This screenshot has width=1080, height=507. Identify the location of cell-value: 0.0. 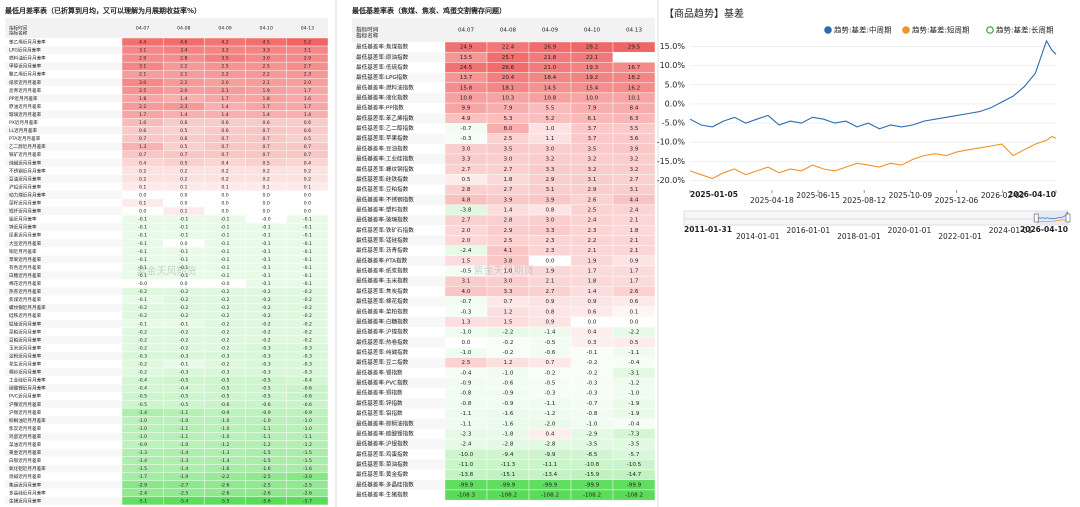
(307, 195).